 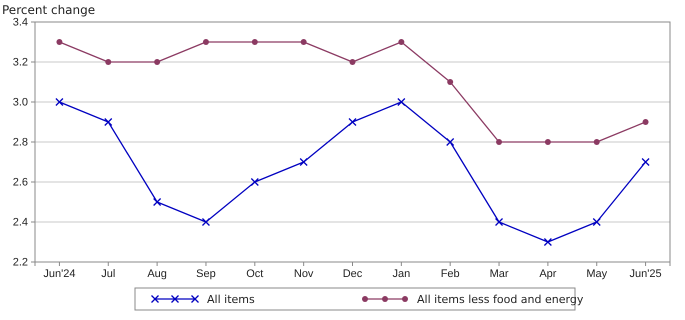 What do you see at coordinates (646, 274) in the screenshot?
I see `x-tick-label: Jun'25` at bounding box center [646, 274].